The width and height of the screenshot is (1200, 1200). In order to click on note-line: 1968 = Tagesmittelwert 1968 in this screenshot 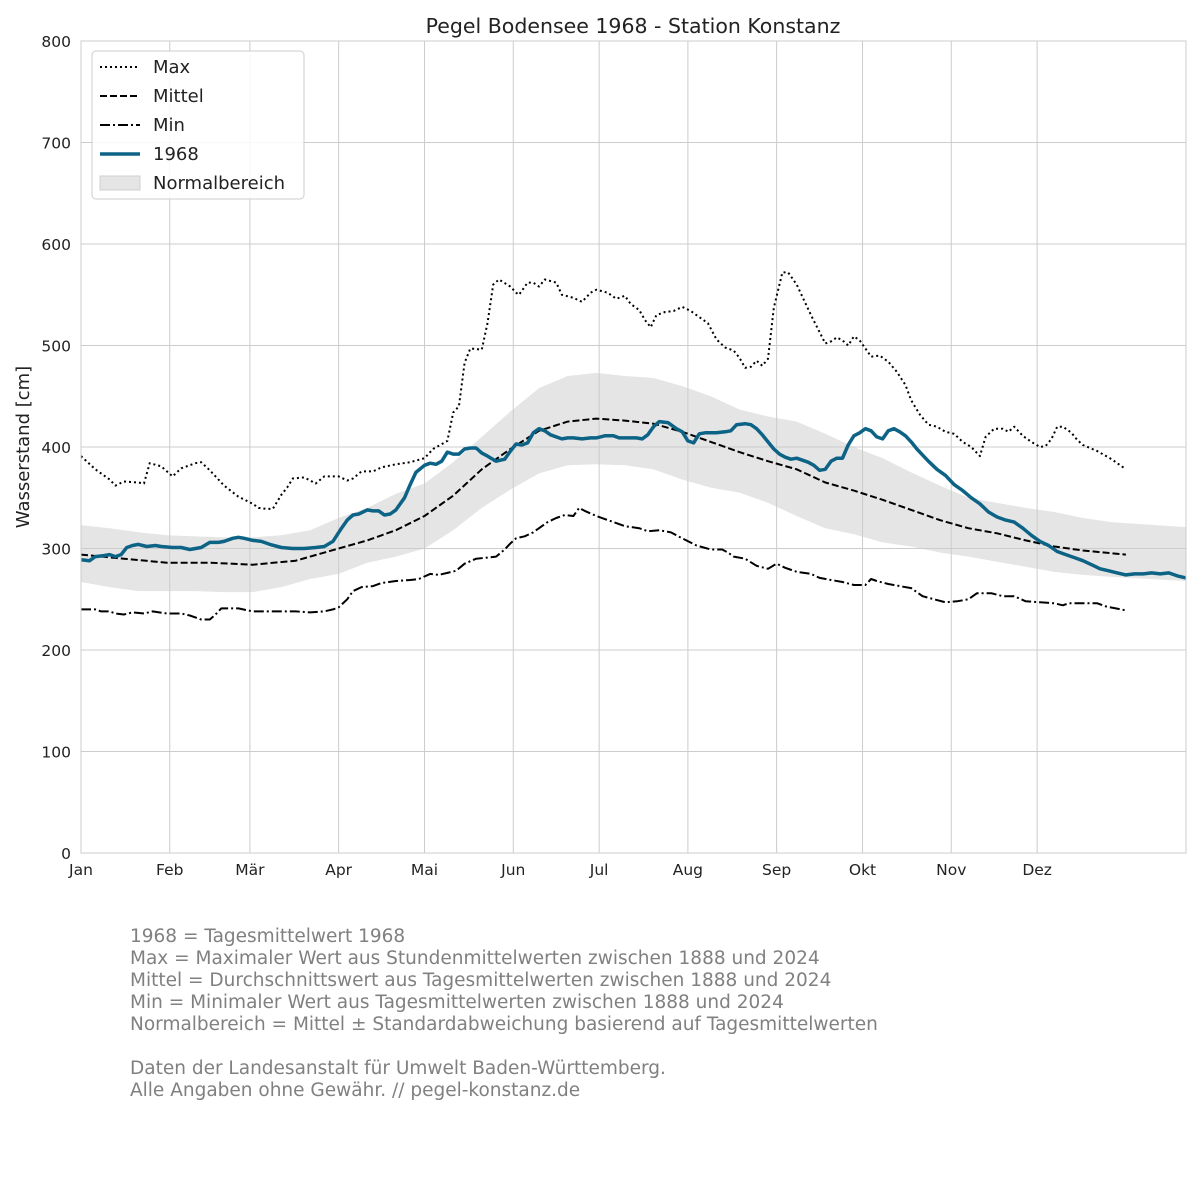, I will do `click(268, 936)`.